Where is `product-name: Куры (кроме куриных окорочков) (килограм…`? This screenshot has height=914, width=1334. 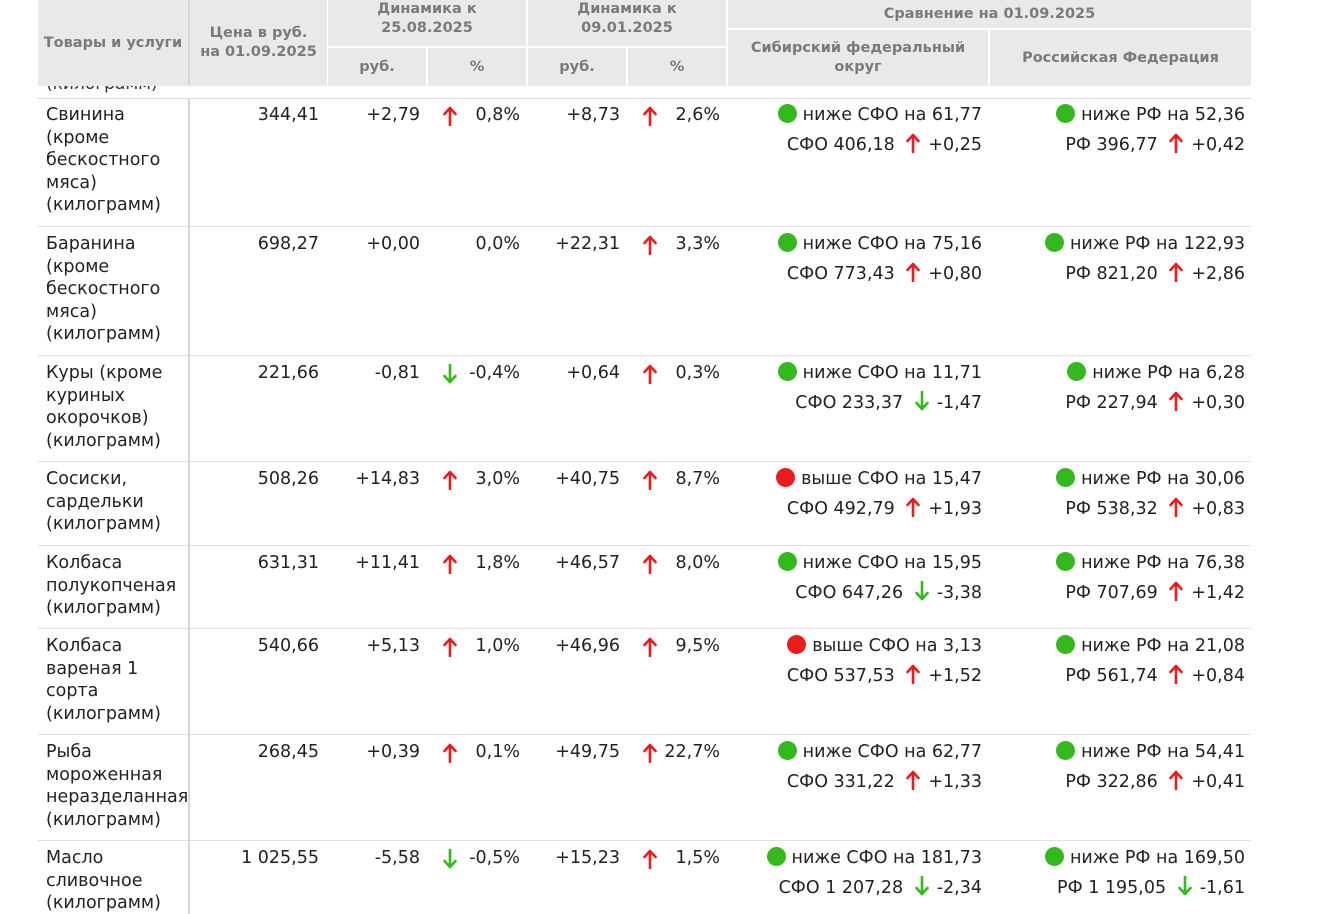 product-name: Куры (кроме куриных окорочков) (килограм… is located at coordinates (104, 407).